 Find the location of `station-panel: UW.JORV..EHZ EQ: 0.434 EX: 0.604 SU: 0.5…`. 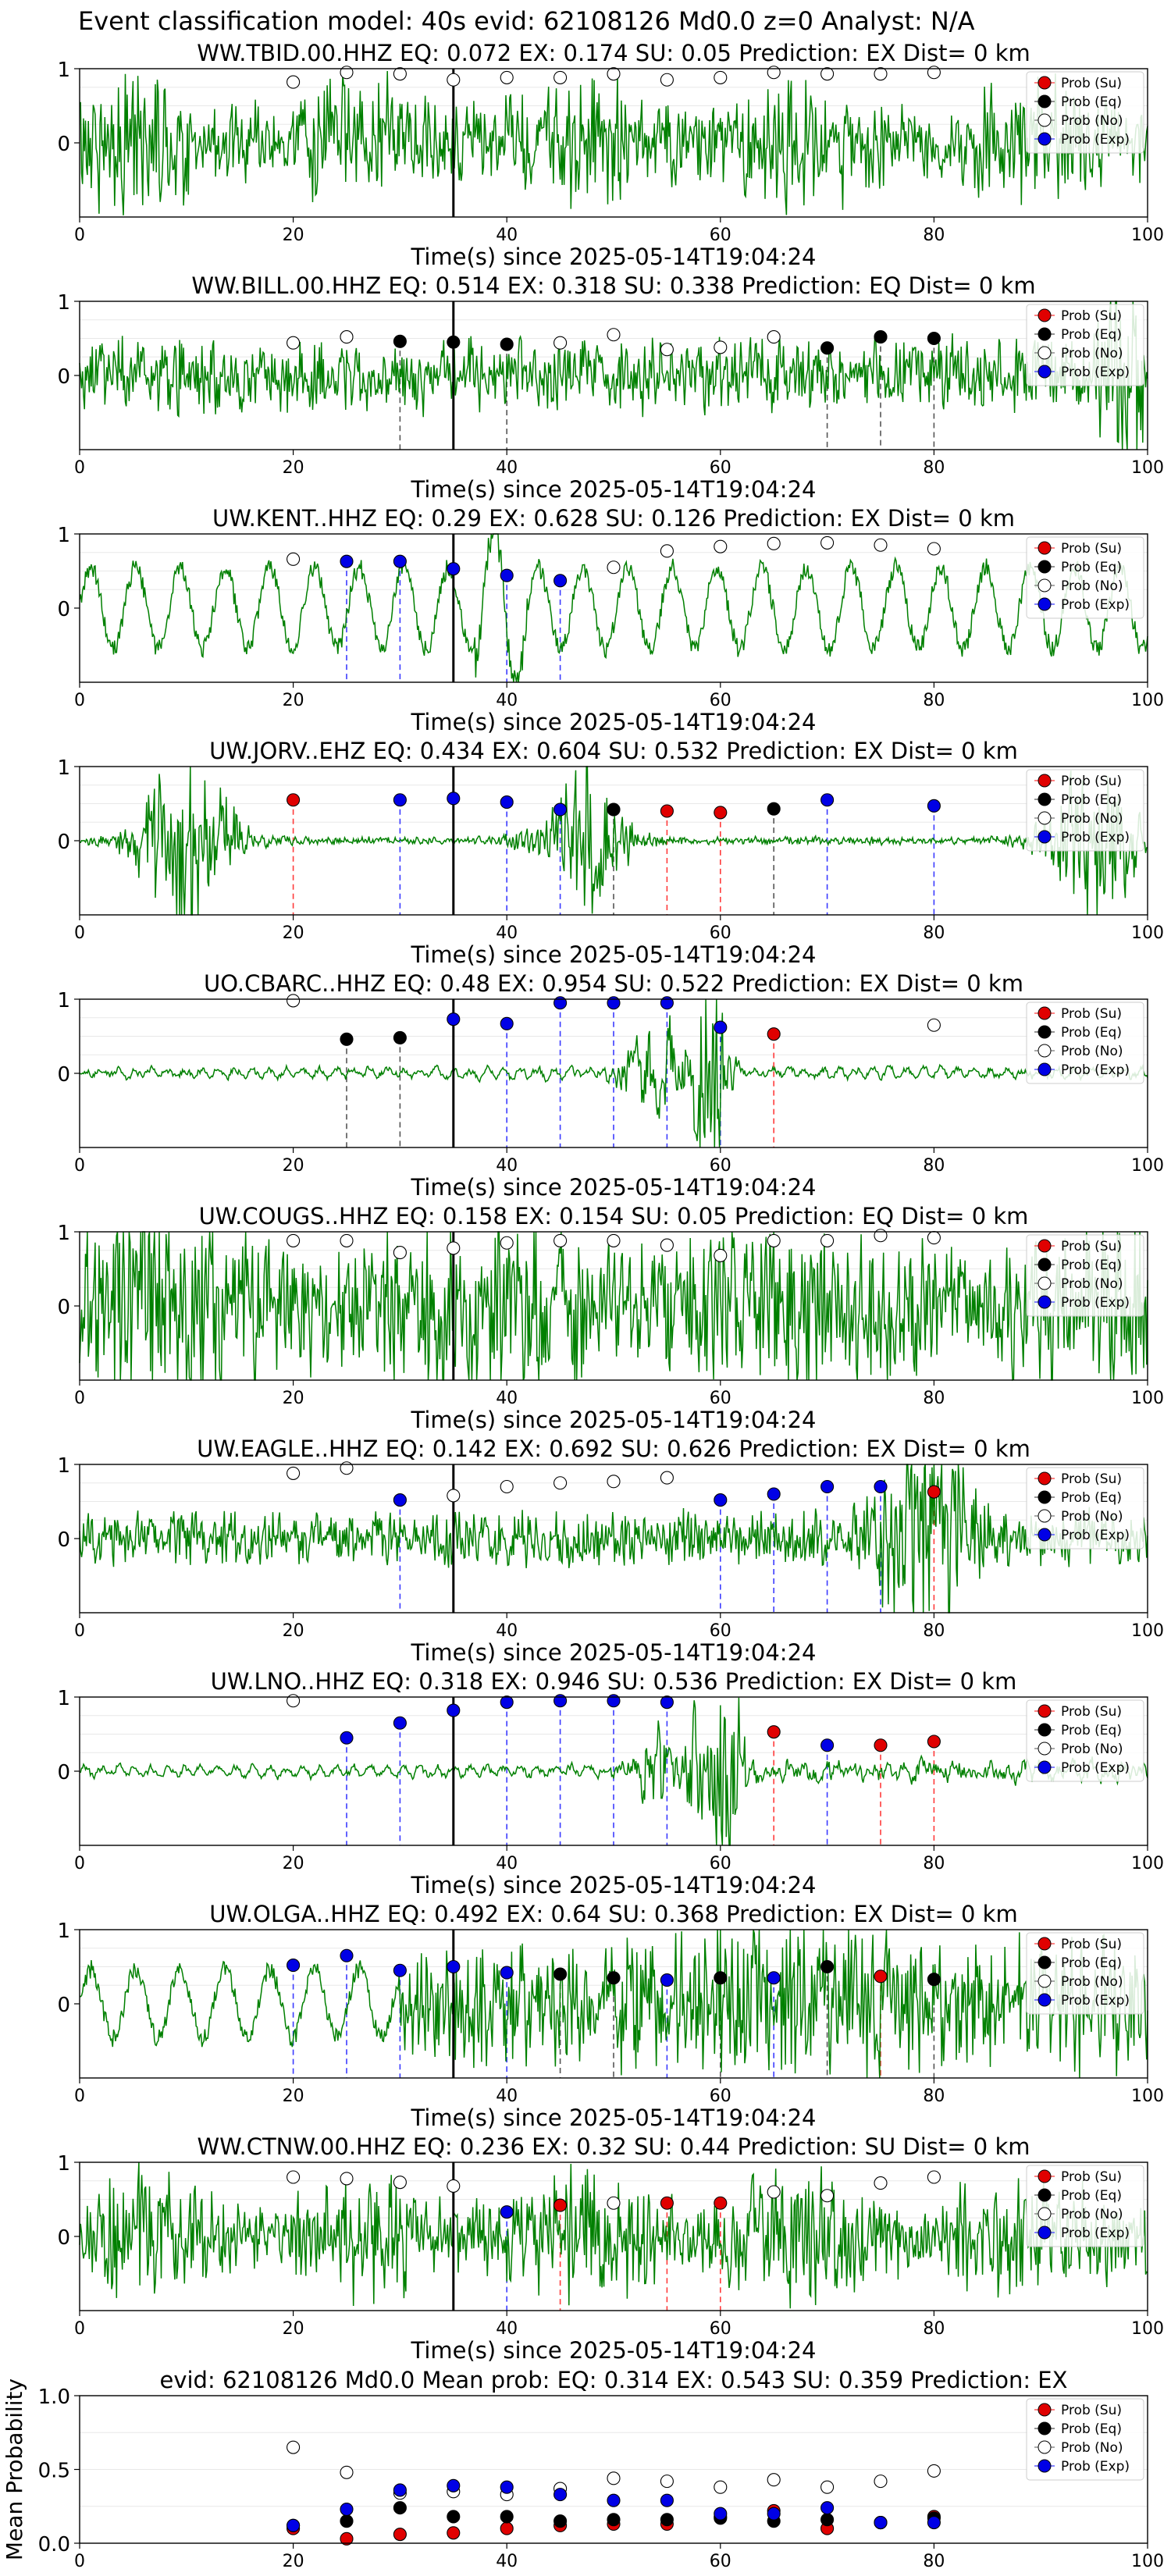

station-panel: UW.JORV..EHZ EQ: 0.434 EX: 0.604 SU: 0.5… is located at coordinates (610, 853).